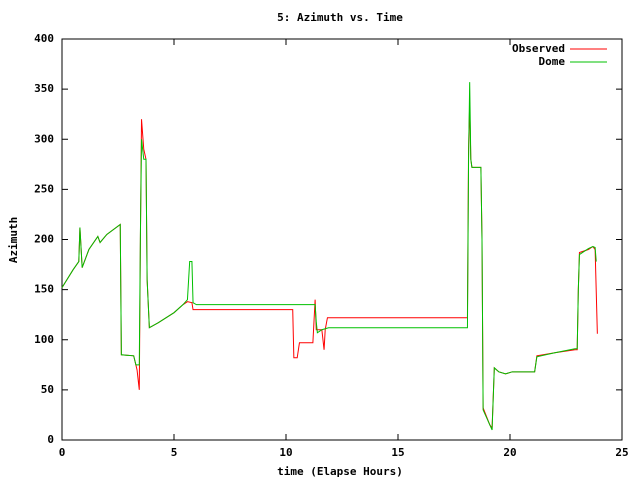  I want to click on y-tick-label: 50, so click(47, 389).